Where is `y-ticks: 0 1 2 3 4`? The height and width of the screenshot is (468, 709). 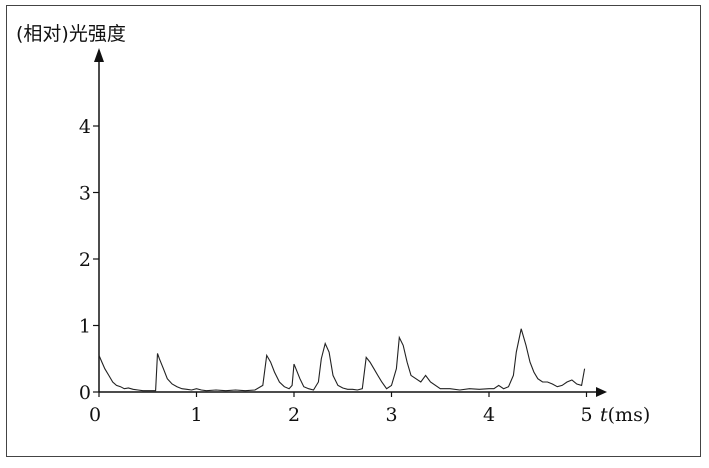
y-ticks: 0 1 2 3 4 is located at coordinates (89, 260).